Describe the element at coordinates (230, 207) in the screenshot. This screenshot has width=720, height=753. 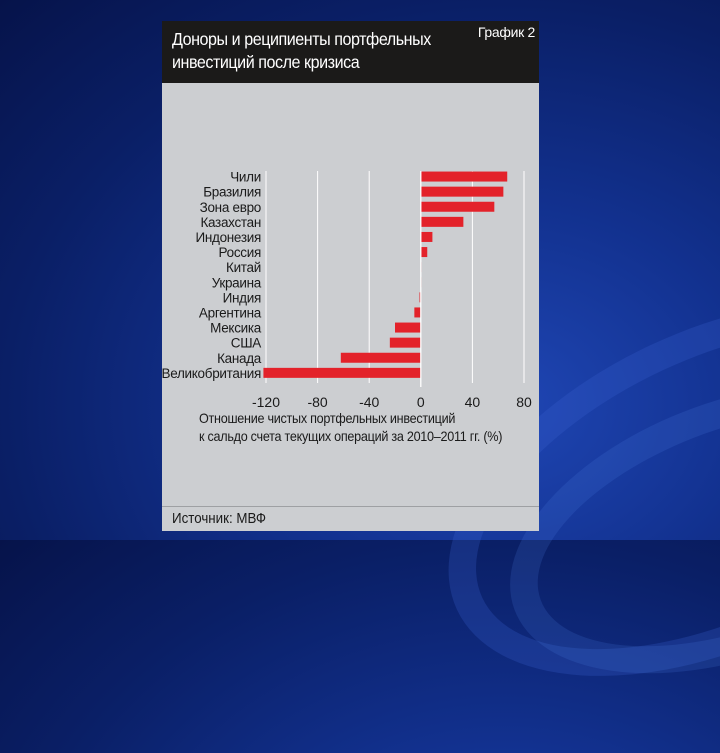
I see `category-label: Зона евро` at that location.